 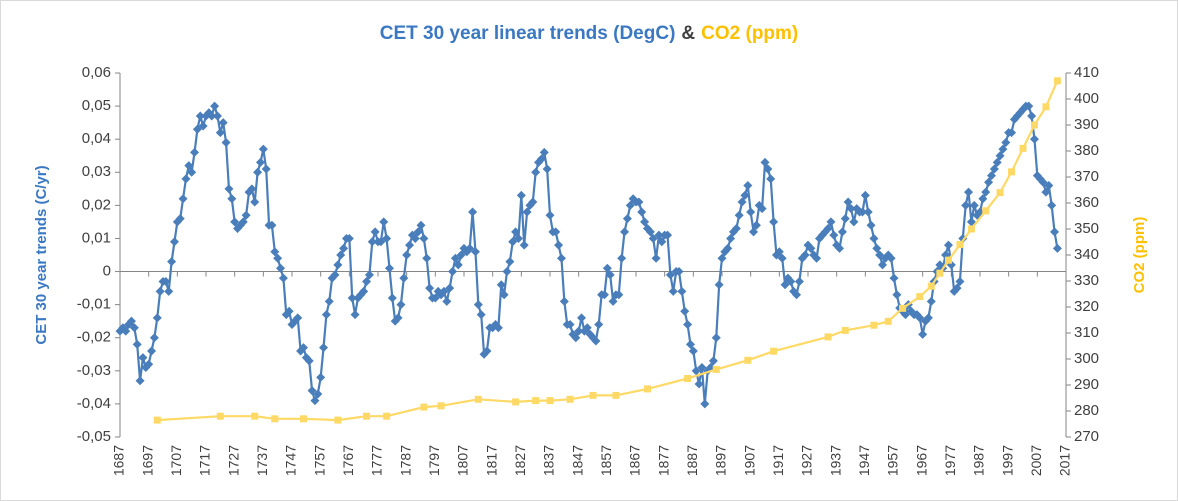 What do you see at coordinates (463, 460) in the screenshot?
I see `x-tick-label: 1807` at bounding box center [463, 460].